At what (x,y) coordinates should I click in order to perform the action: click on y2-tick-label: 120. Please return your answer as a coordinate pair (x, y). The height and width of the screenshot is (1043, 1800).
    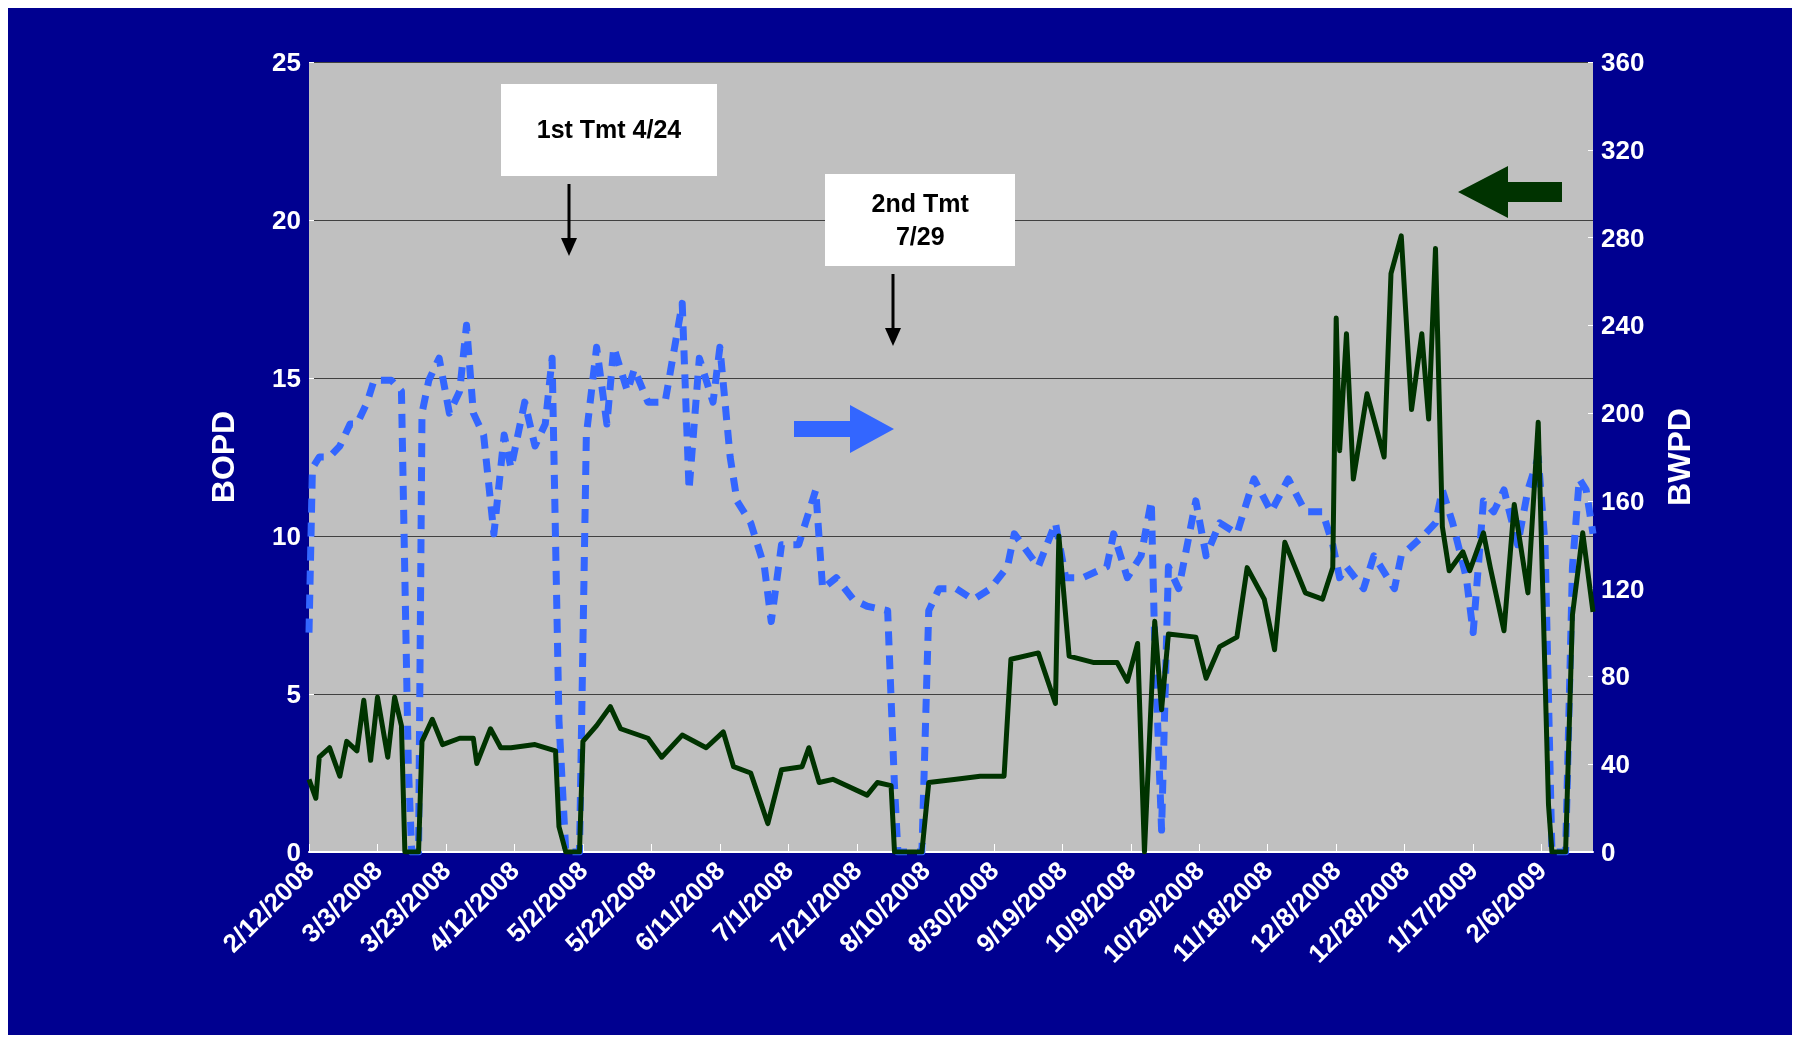
    Looking at the image, I should click on (1623, 588).